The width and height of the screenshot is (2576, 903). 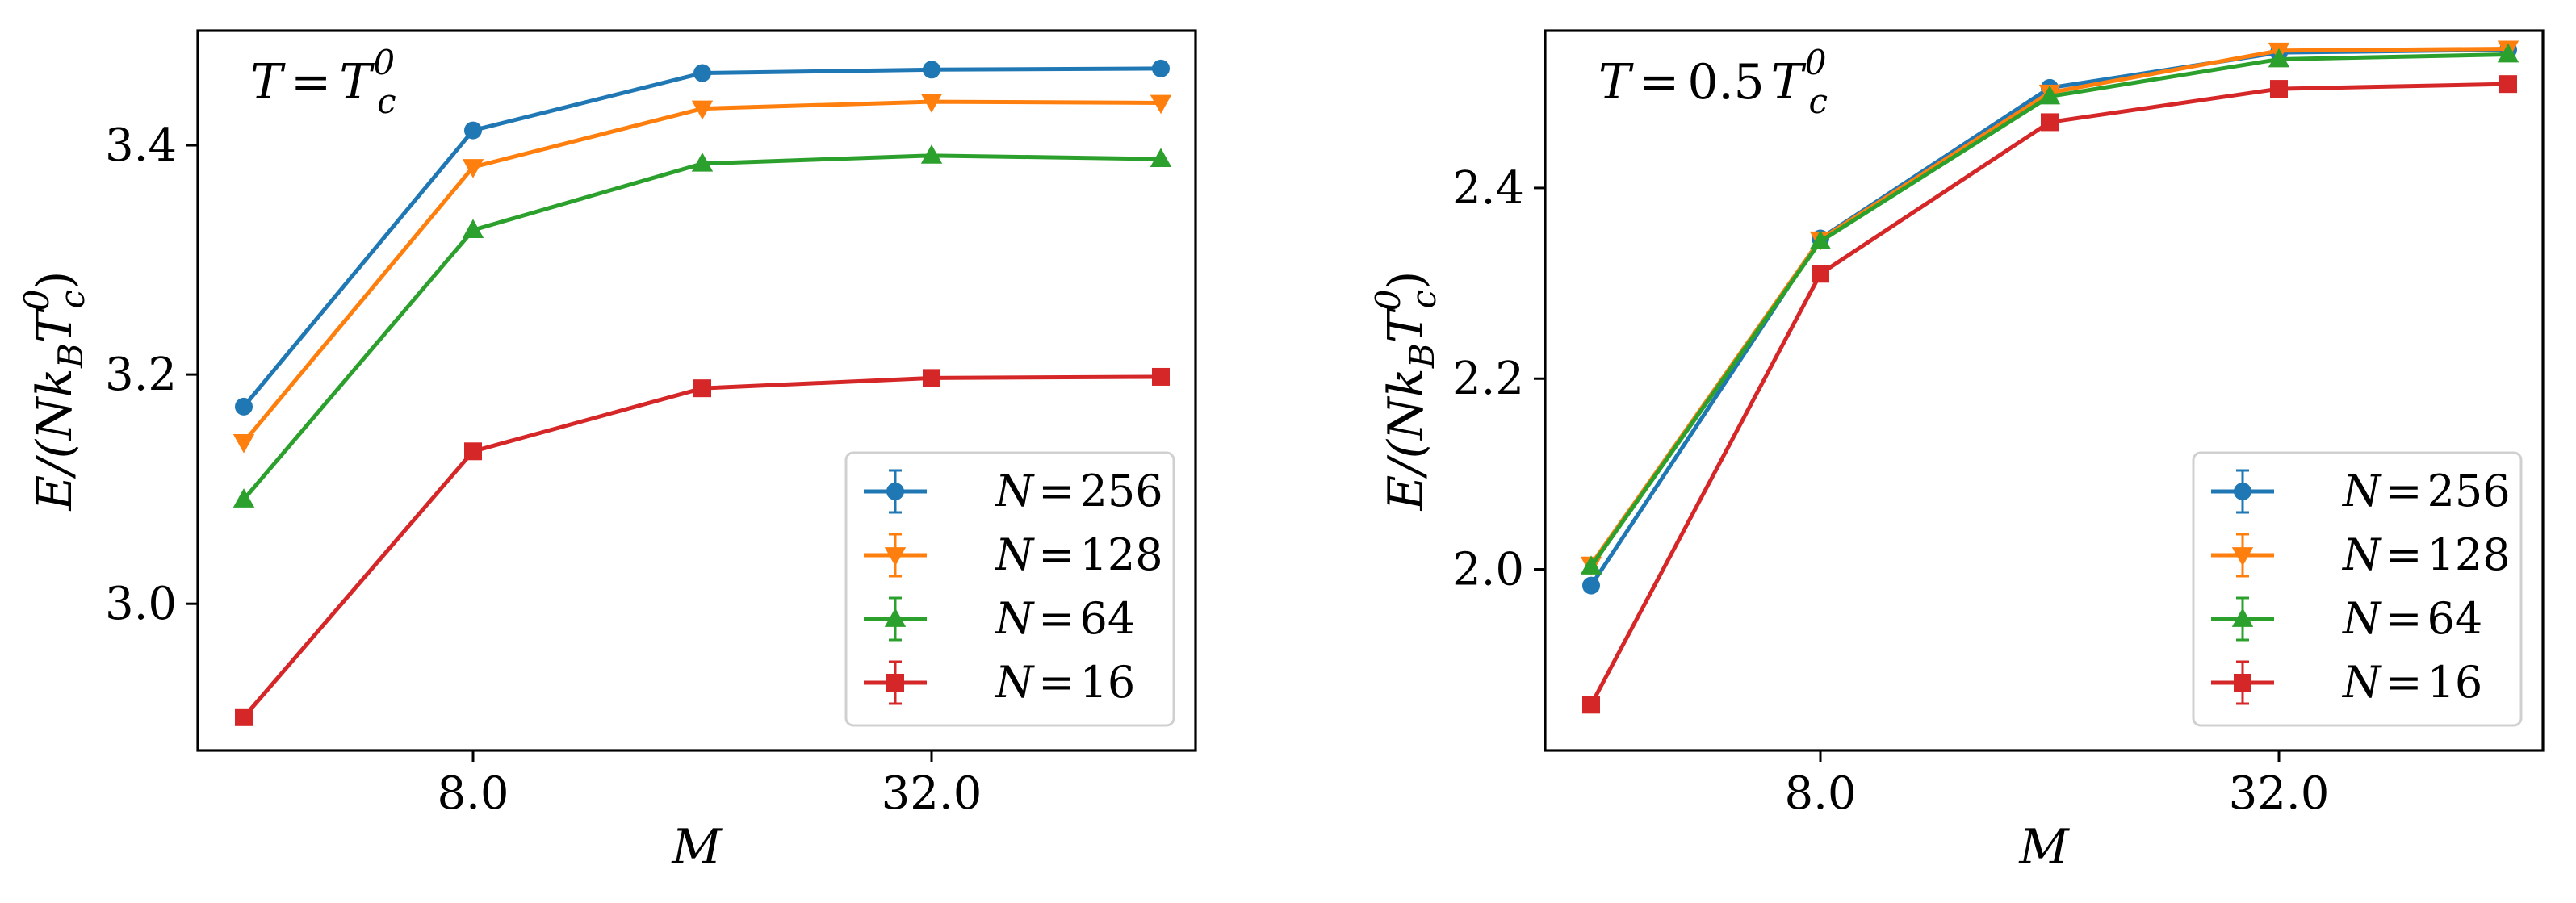 What do you see at coordinates (141, 604) in the screenshot?
I see `y-tick-label: 3.0` at bounding box center [141, 604].